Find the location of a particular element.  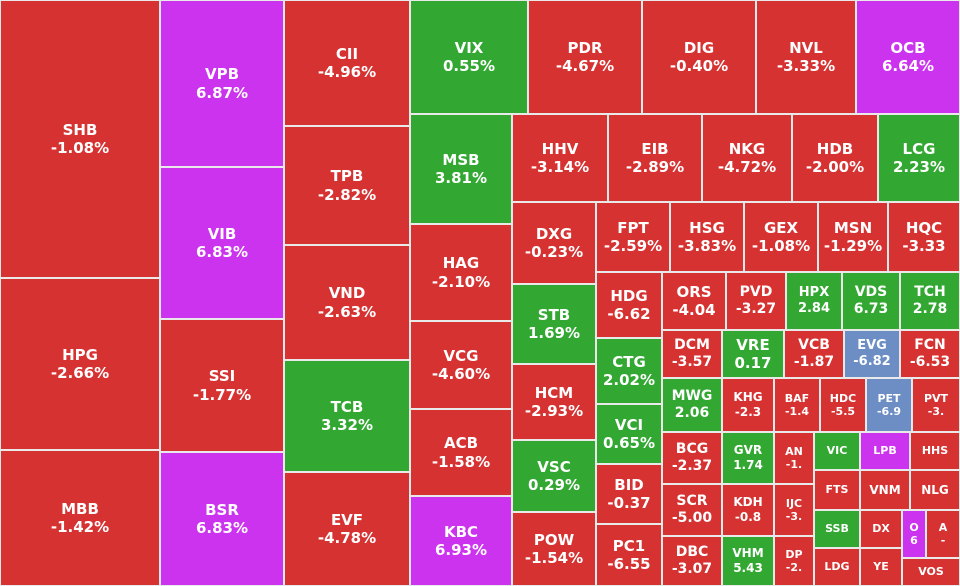

tile-vnm: VNM is located at coordinates (885, 490).